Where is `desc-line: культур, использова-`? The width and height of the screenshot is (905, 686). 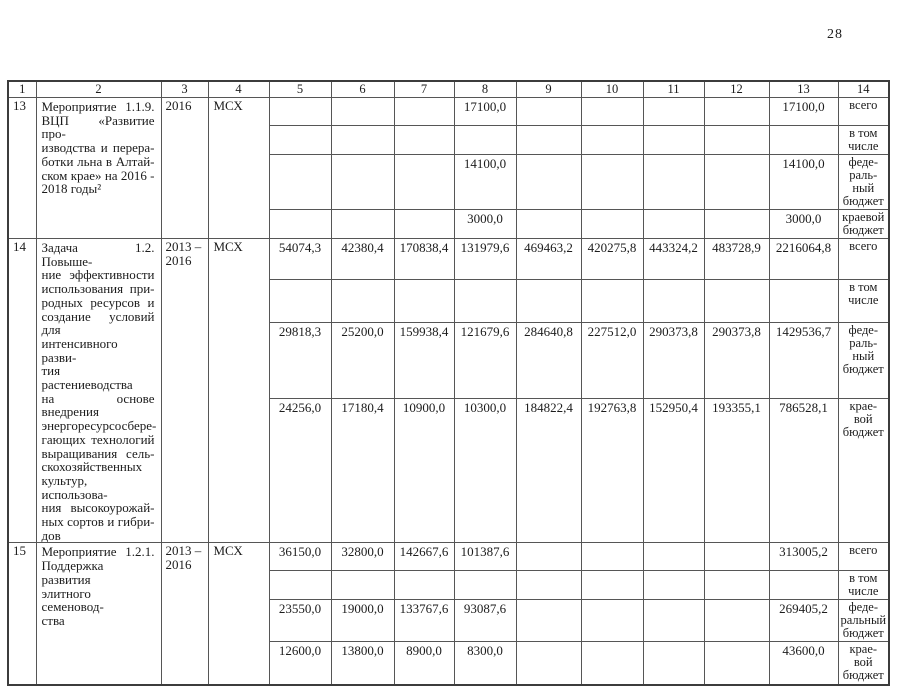 desc-line: культур, использова- is located at coordinates (74, 487).